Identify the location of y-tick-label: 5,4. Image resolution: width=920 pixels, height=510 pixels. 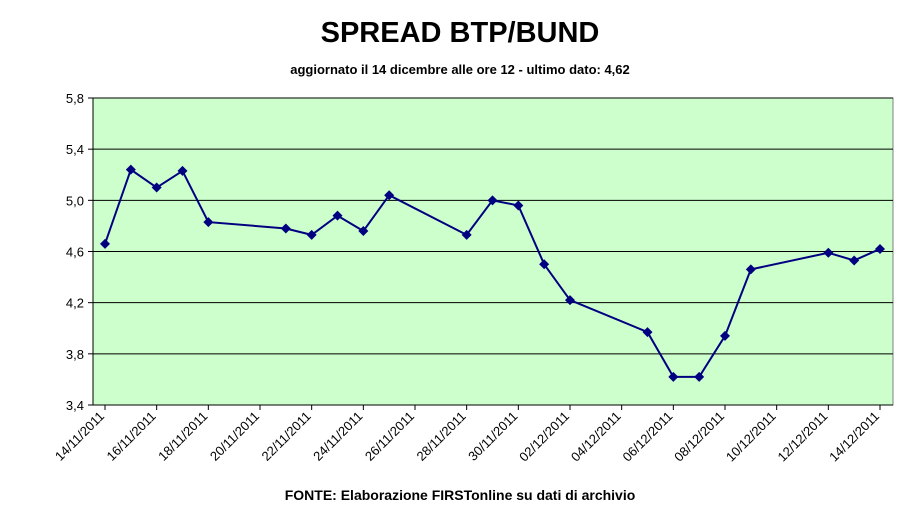
(75, 149).